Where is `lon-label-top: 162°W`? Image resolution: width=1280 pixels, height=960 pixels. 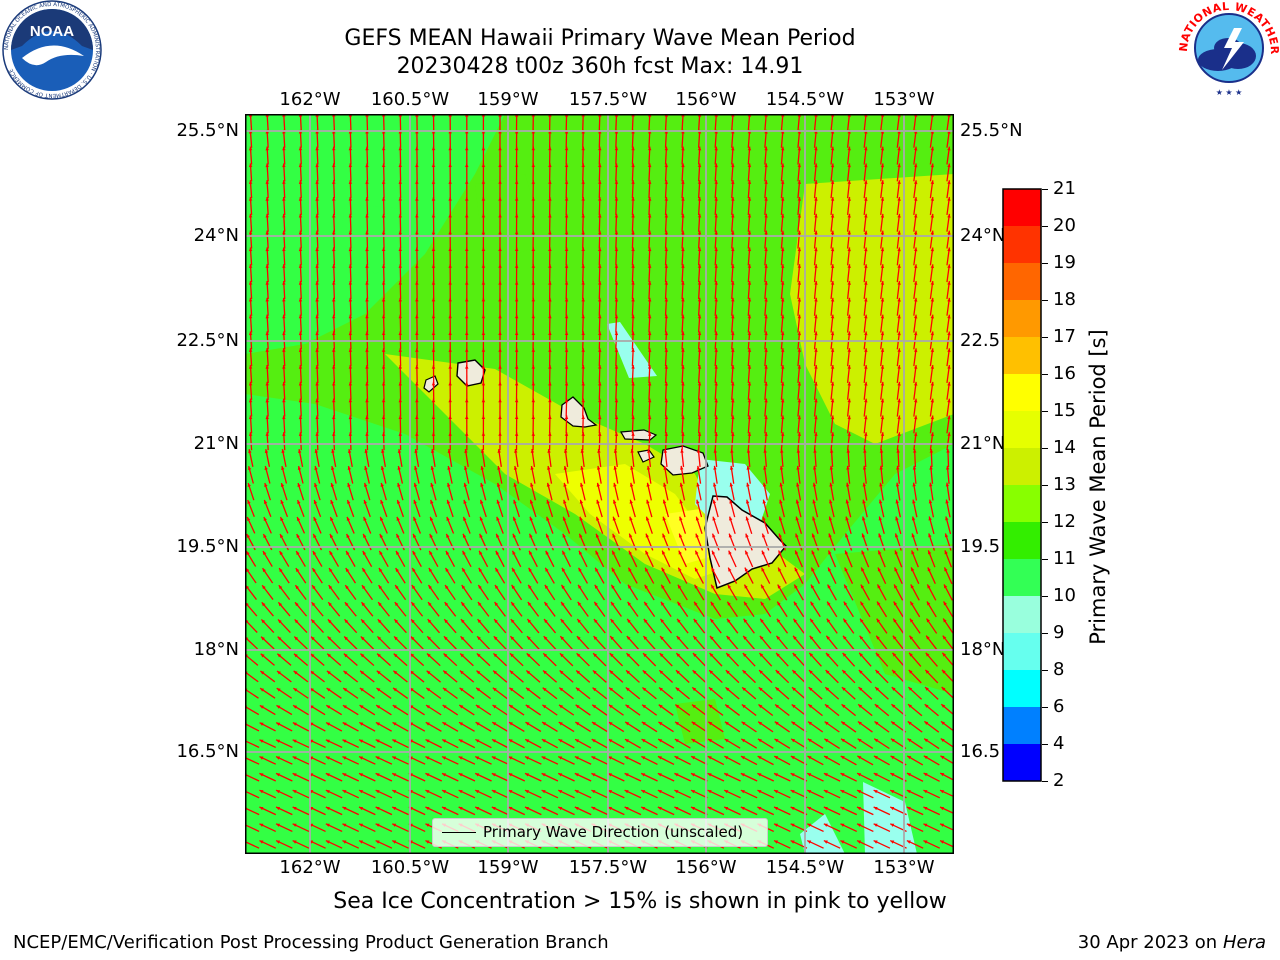 lon-label-top: 162°W is located at coordinates (310, 99).